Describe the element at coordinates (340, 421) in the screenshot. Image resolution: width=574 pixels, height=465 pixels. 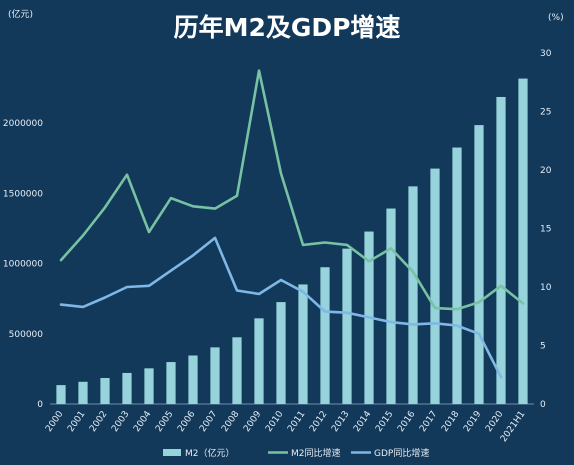
I see `x-tick-label: 2013` at that location.